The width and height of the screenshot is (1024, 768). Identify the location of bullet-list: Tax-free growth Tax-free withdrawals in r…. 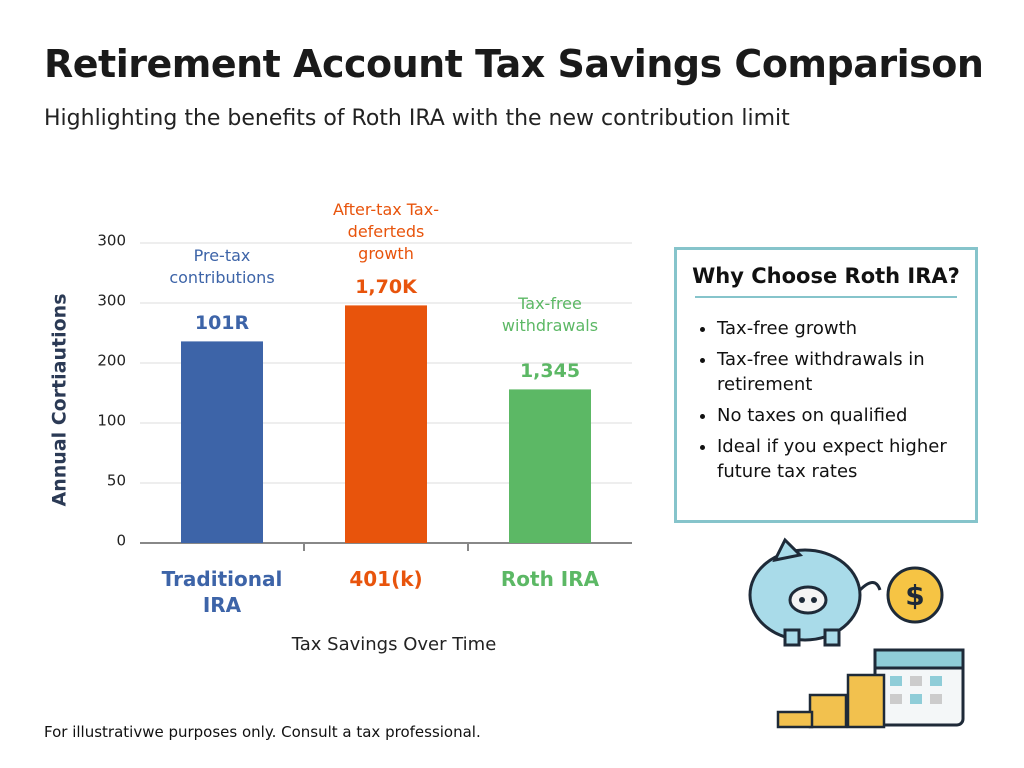
(838, 403).